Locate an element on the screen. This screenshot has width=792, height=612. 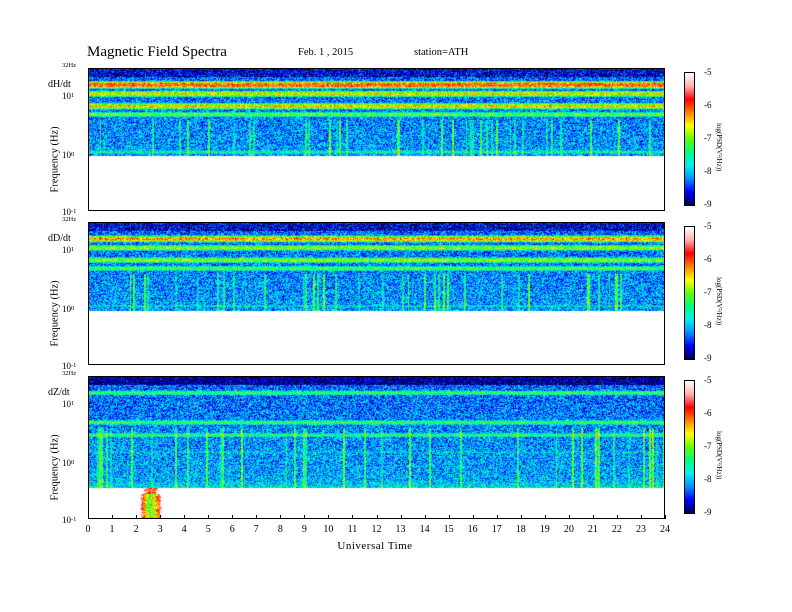
x-tick-label: 4 is located at coordinates (184, 529).